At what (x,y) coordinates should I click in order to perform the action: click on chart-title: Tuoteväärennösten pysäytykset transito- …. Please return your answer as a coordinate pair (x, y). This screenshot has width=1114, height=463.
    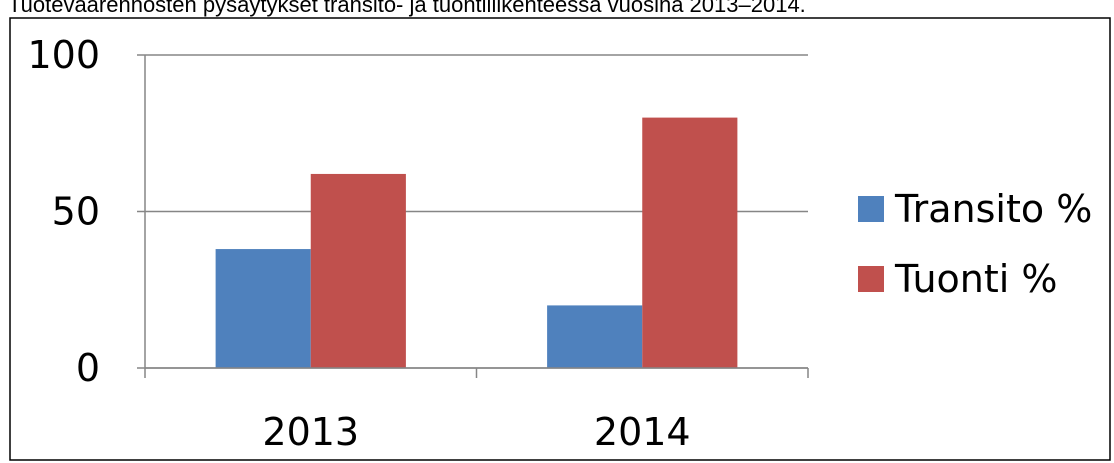
    Looking at the image, I should click on (407, 8).